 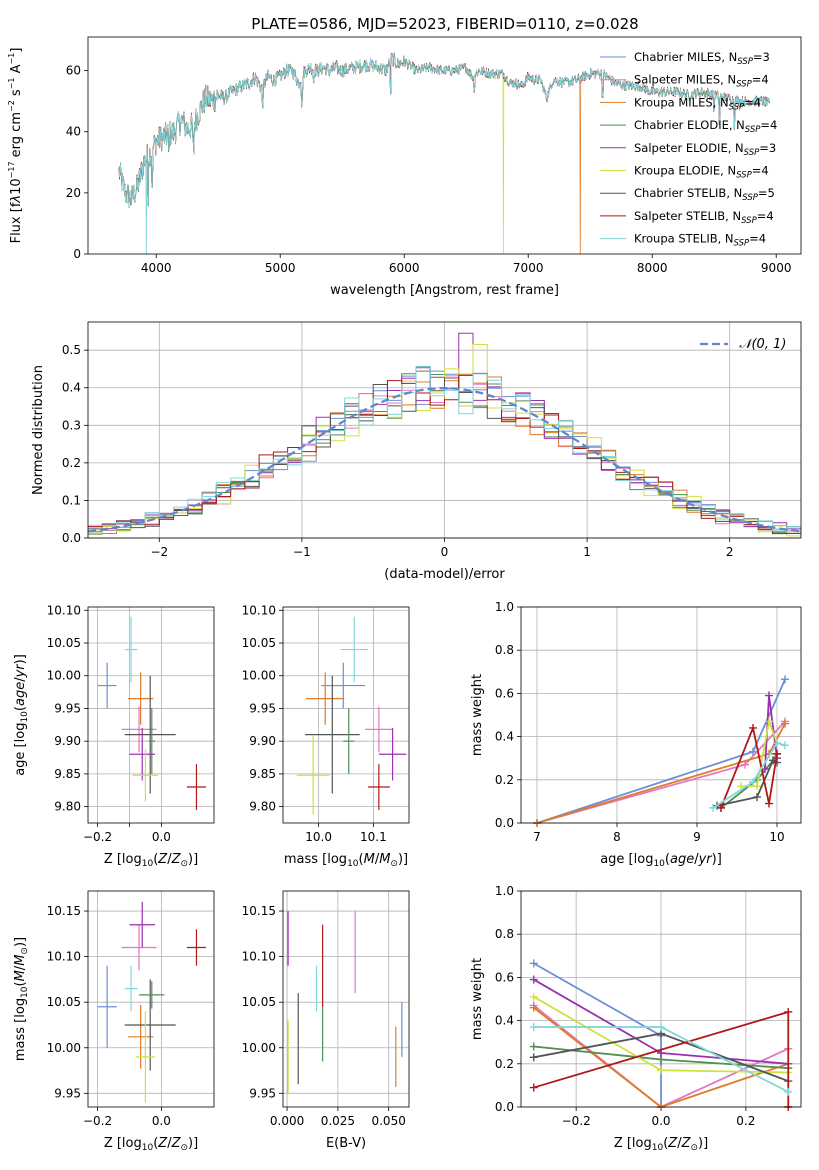 What do you see at coordinates (444, 460) in the screenshot?
I see `gaussian-curve` at bounding box center [444, 460].